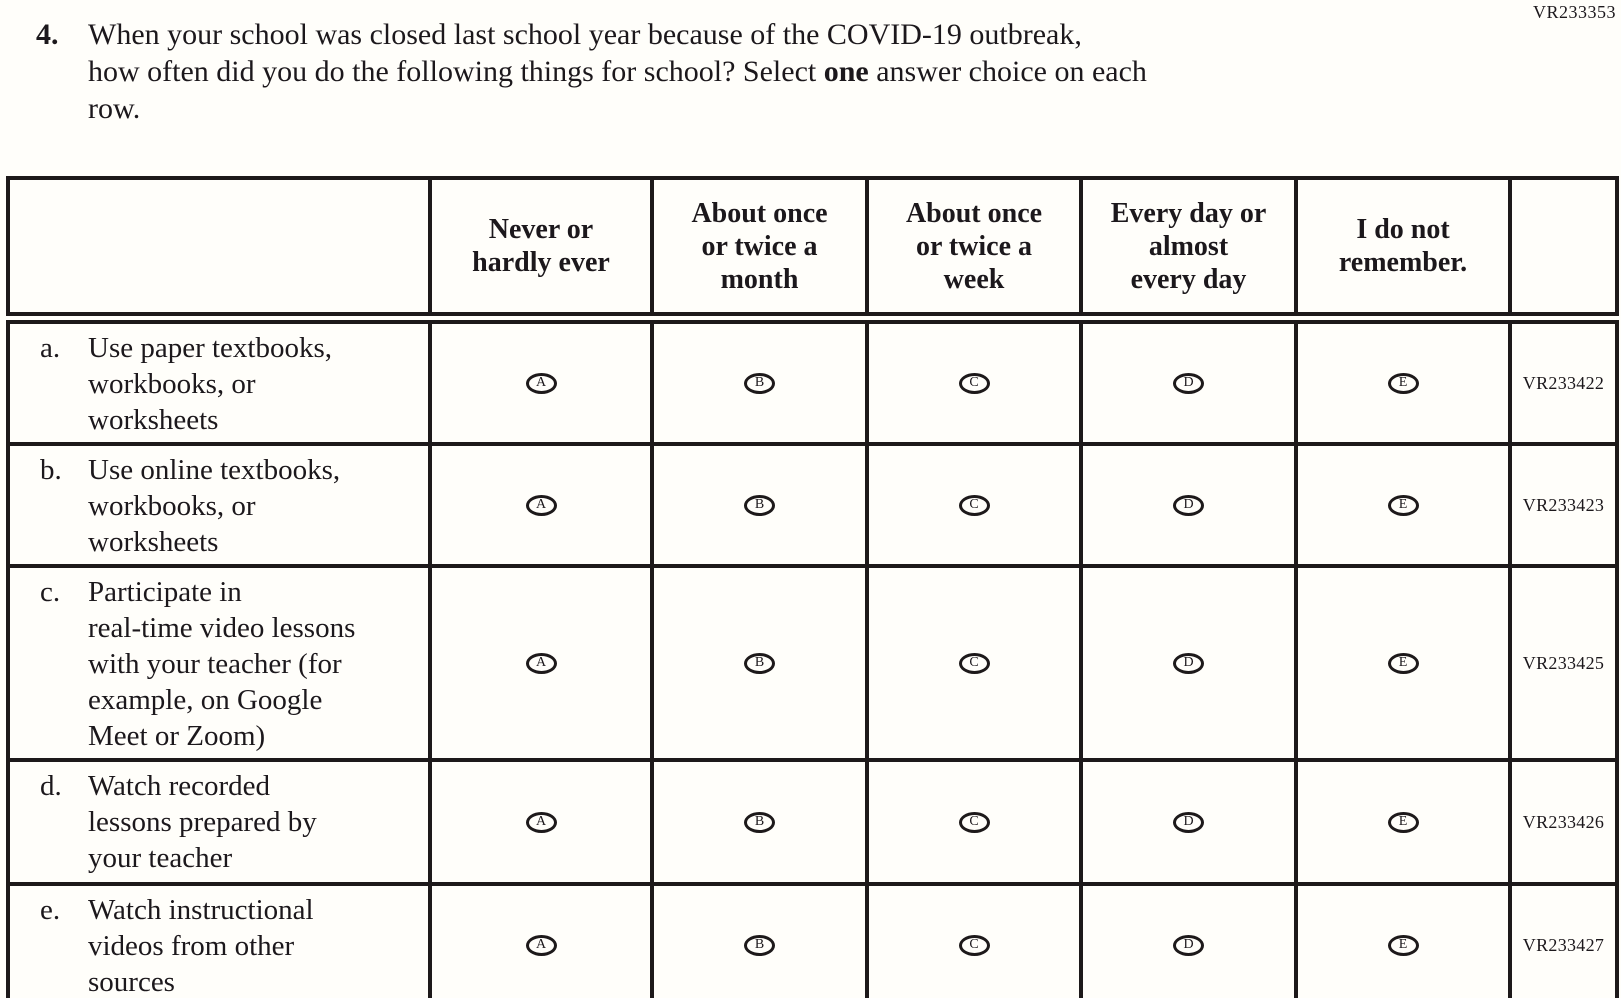 The height and width of the screenshot is (998, 1621). I want to click on row-c-option-cell-a: A, so click(541, 663).